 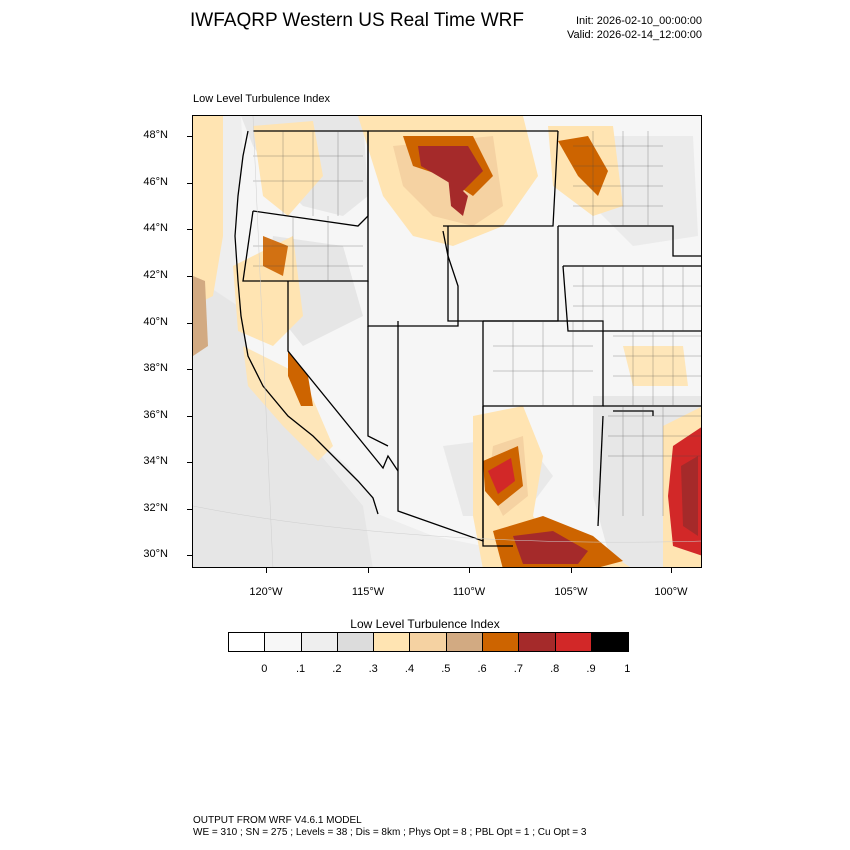 What do you see at coordinates (155, 275) in the screenshot?
I see `lat-label-42: 42°N` at bounding box center [155, 275].